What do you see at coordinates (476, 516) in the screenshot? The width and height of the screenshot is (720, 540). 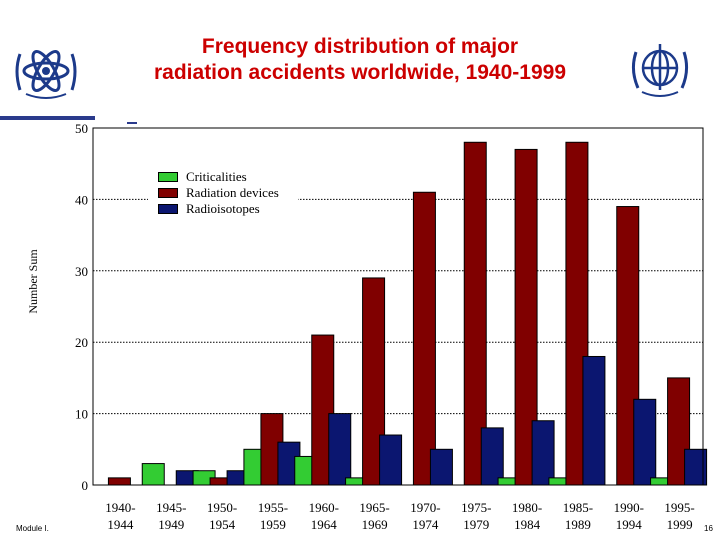 I see `x-tick-label: 1975-1979` at bounding box center [476, 516].